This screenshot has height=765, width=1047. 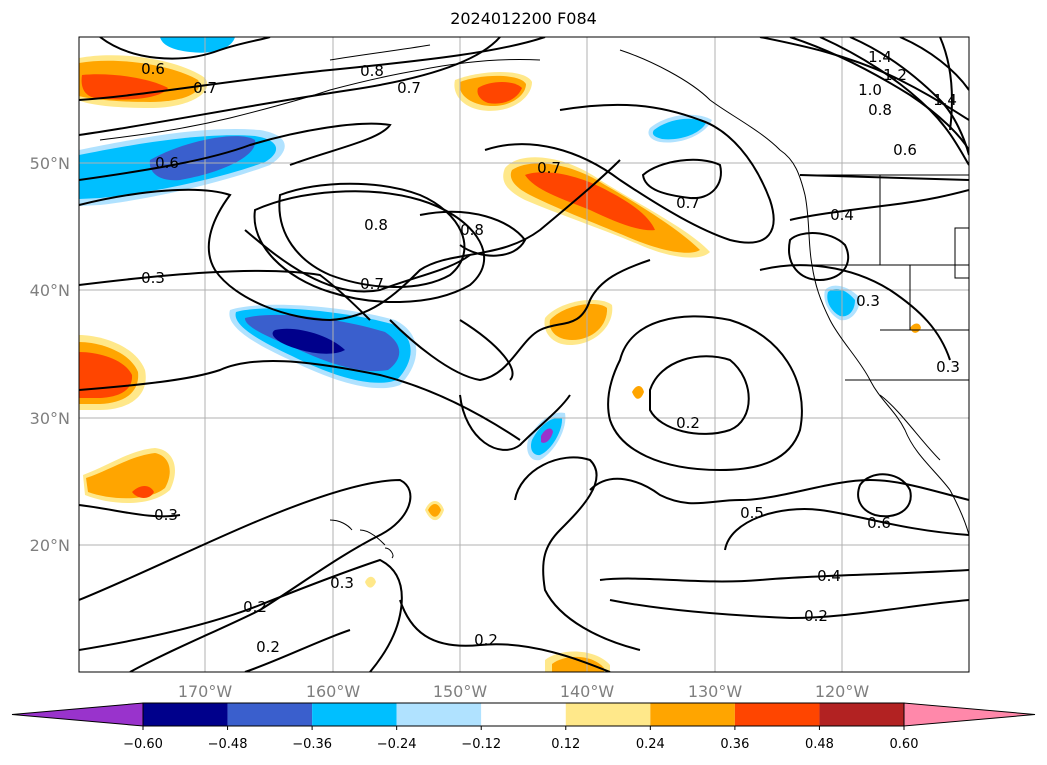 What do you see at coordinates (969, 714) in the screenshot?
I see `colorbar-extend-high` at bounding box center [969, 714].